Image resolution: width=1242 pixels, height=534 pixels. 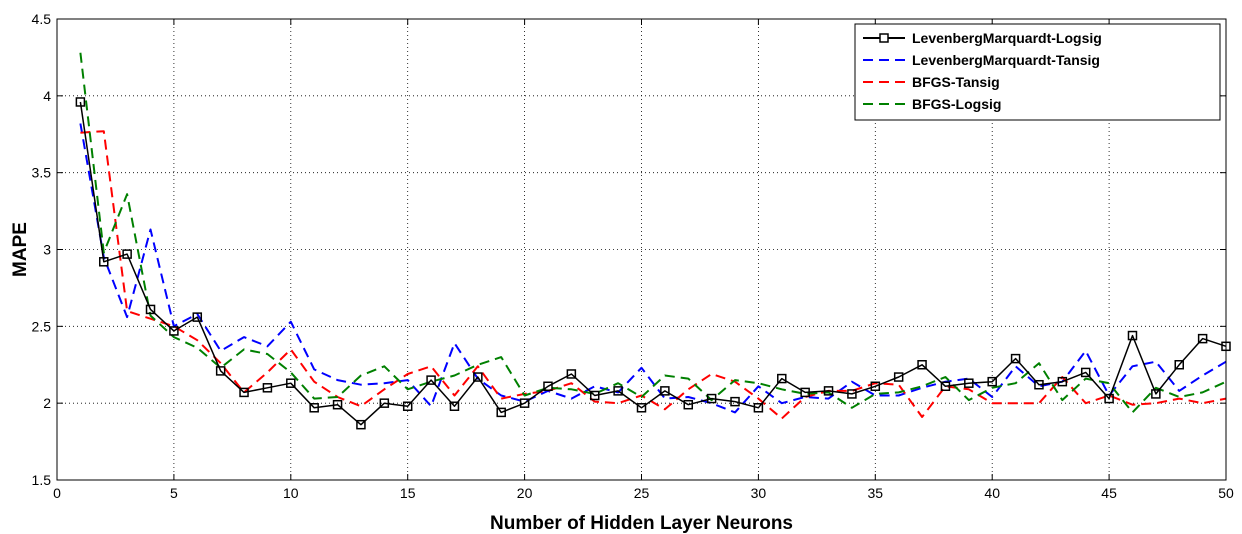 What do you see at coordinates (759, 493) in the screenshot?
I see `x-tick-label: 30` at bounding box center [759, 493].